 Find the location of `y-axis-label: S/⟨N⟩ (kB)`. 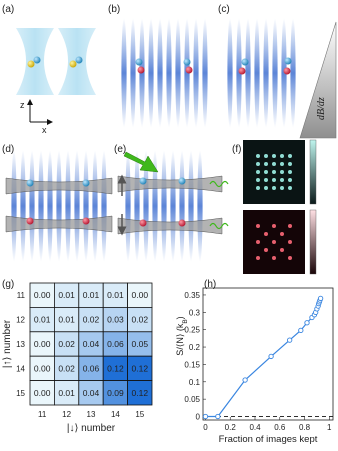

y-axis-label: S/⟨N⟩ (kB) is located at coordinates (182, 335).